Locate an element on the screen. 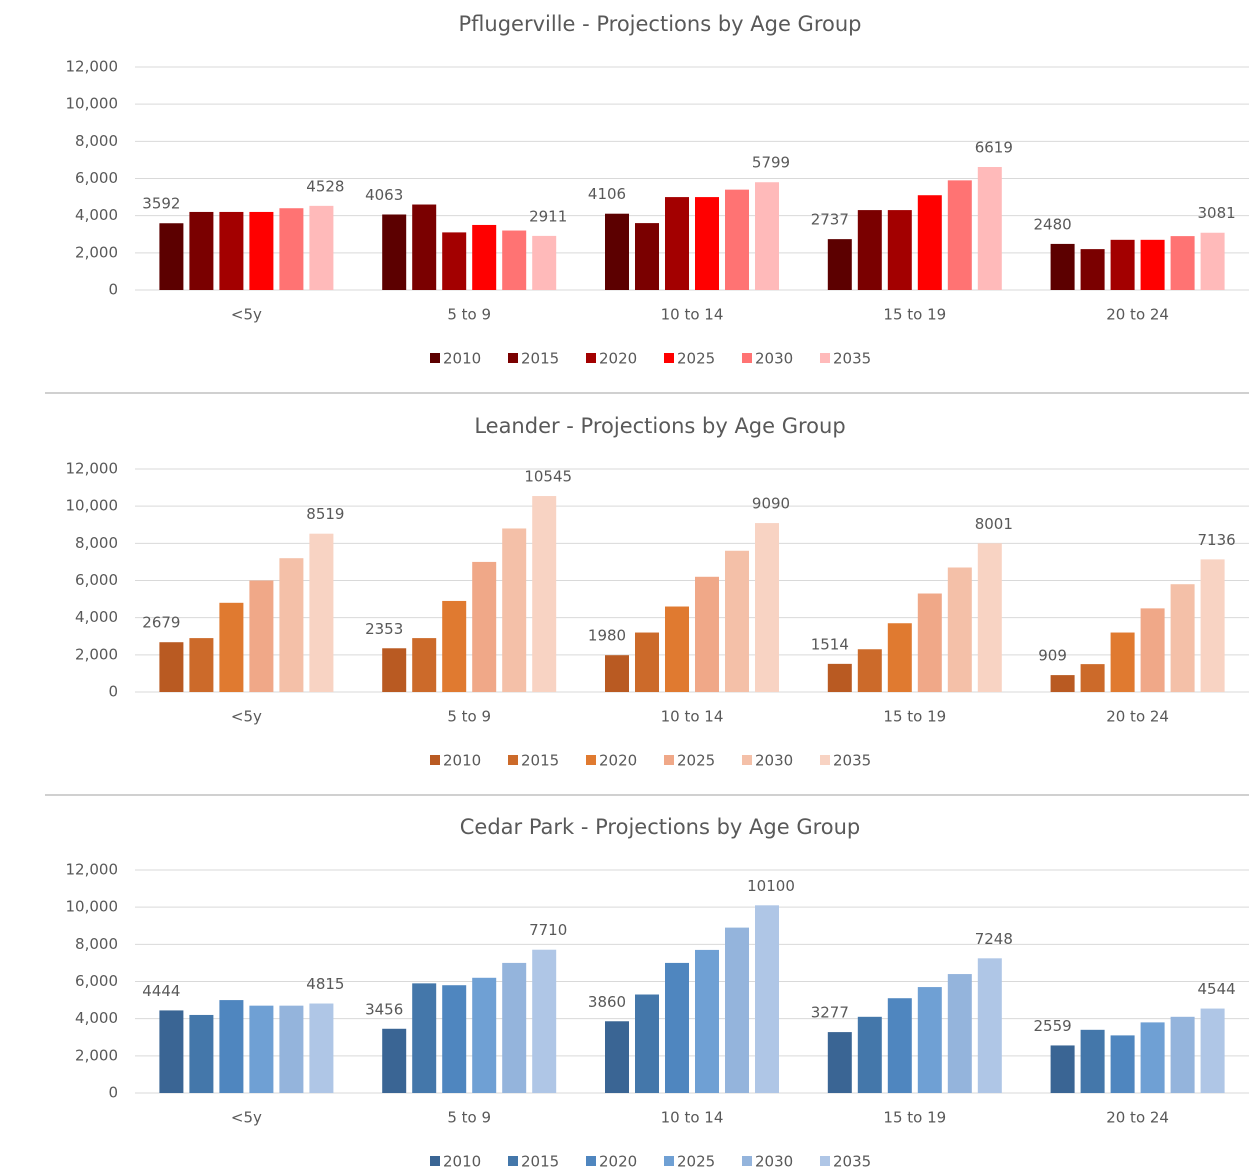 The image size is (1249, 1176). data-label: 4528 is located at coordinates (325, 186).